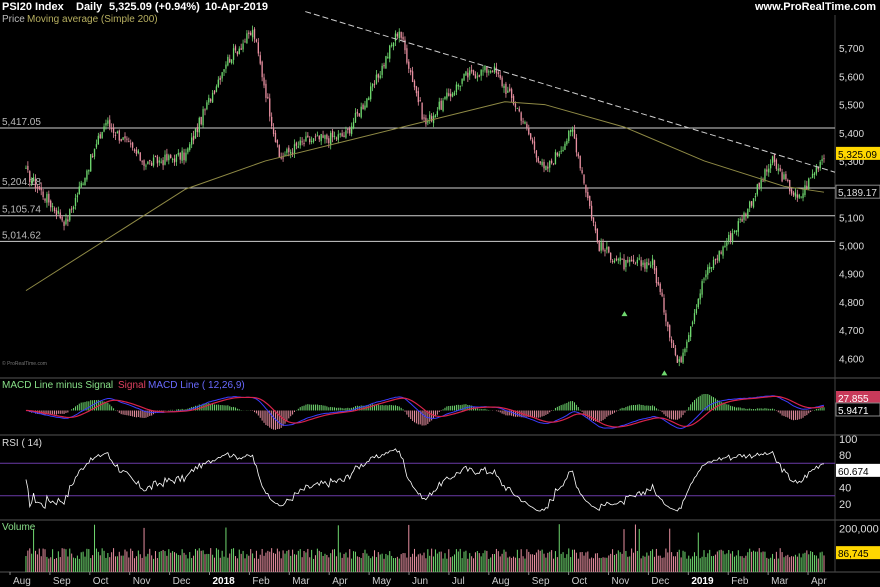  I want to click on header-quote: 5,325.09 (+0.94%), so click(154, 7).